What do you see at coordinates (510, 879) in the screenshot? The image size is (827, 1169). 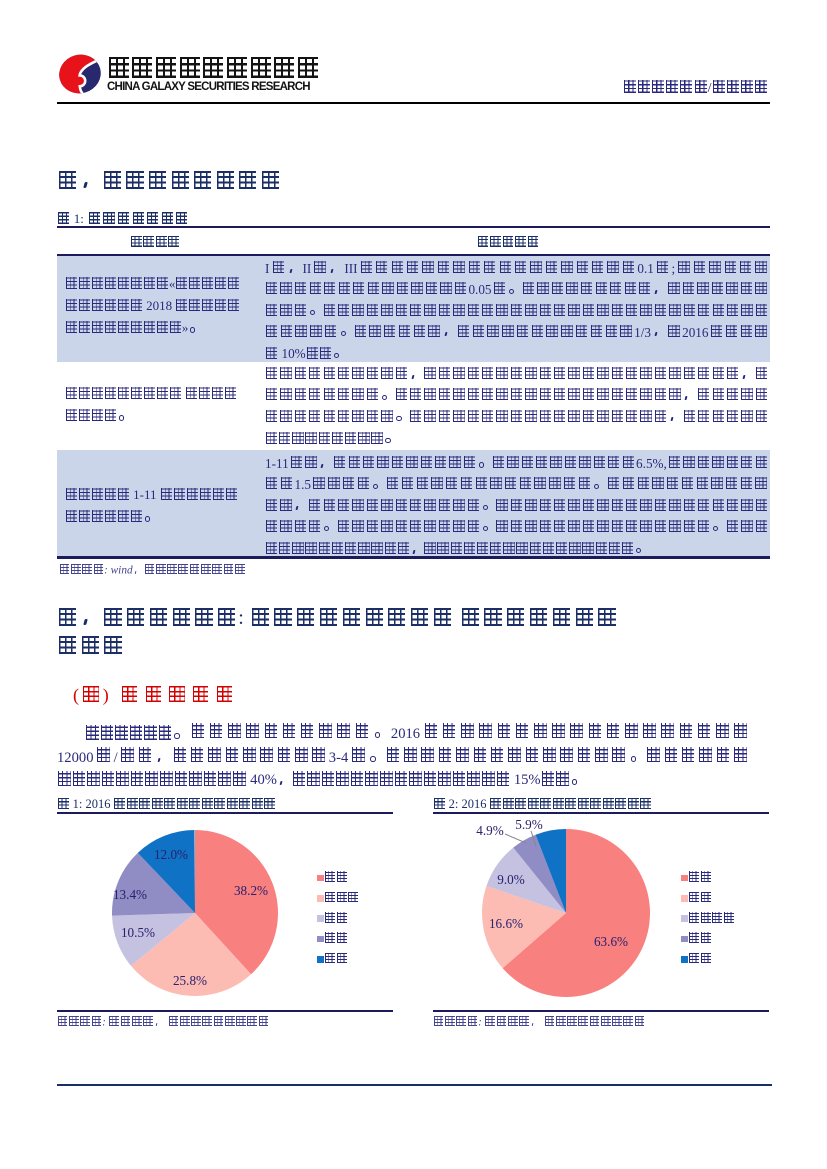 I see `svg-text: 9.0%` at bounding box center [510, 879].